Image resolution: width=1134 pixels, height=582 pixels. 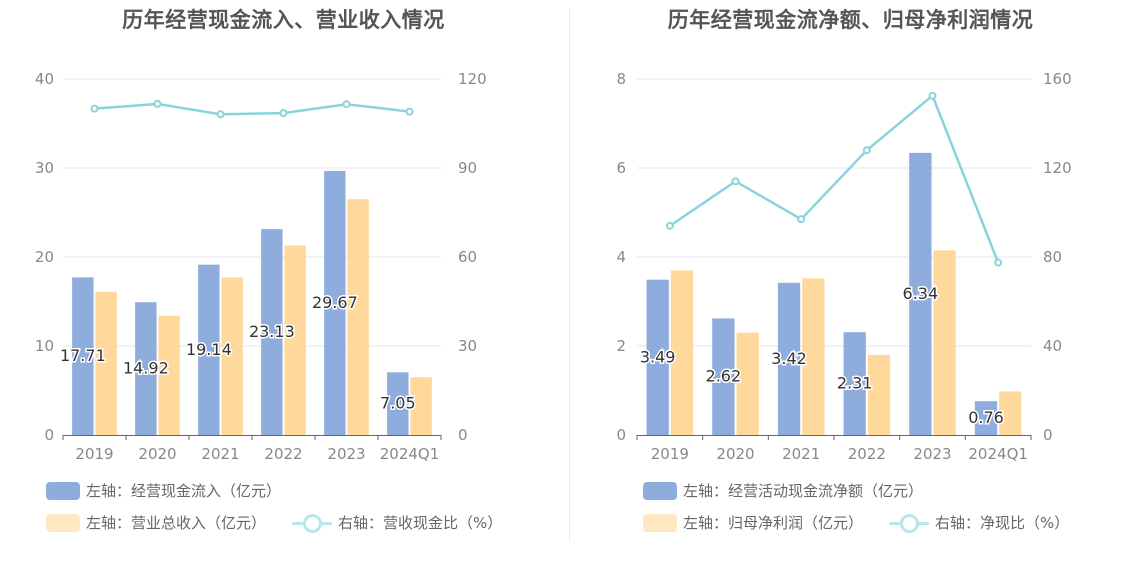 I want to click on data-label: 6.34, so click(x=921, y=293).